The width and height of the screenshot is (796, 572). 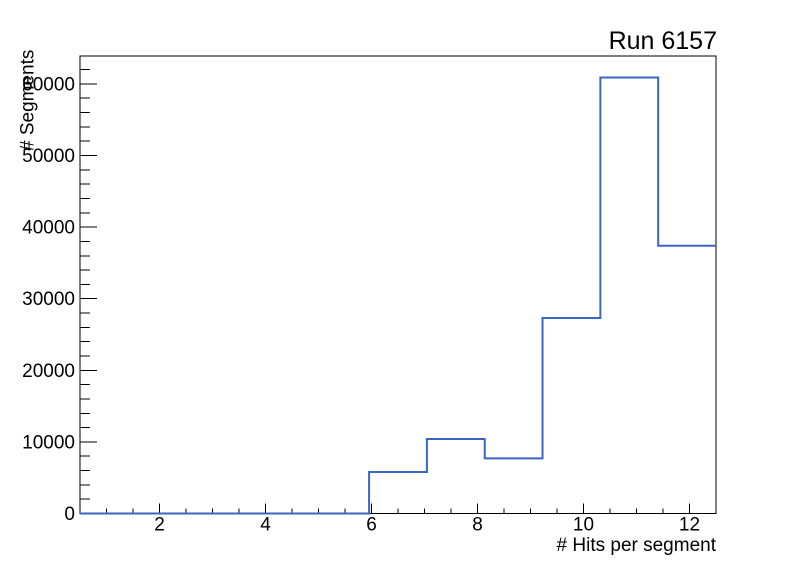 What do you see at coordinates (69, 514) in the screenshot?
I see `y-tick-label: 0` at bounding box center [69, 514].